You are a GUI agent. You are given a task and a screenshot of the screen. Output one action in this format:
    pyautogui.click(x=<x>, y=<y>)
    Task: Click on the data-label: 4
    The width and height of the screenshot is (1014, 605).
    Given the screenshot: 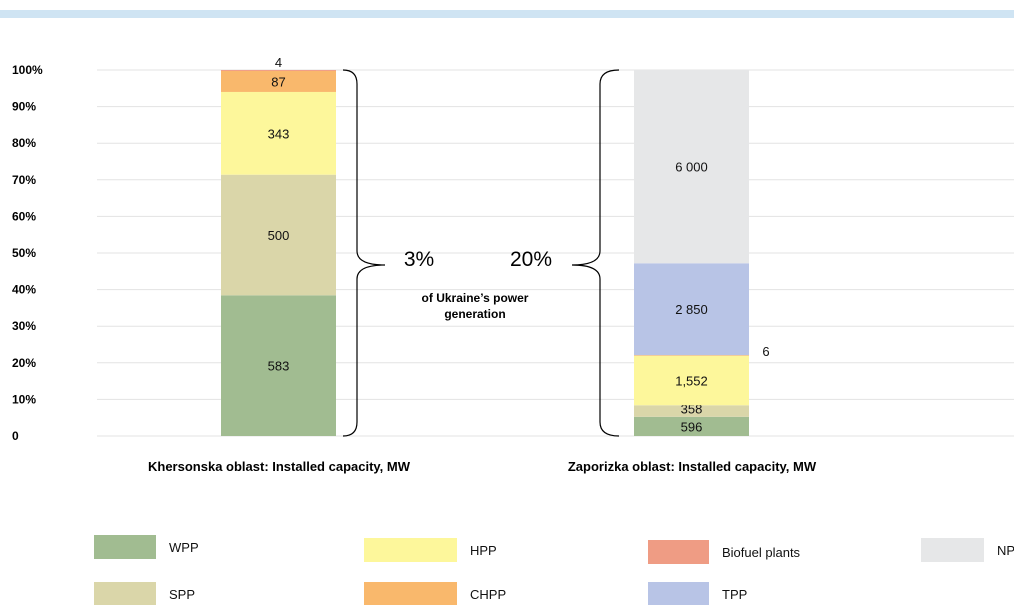 What is the action you would take?
    pyautogui.click(x=278, y=62)
    